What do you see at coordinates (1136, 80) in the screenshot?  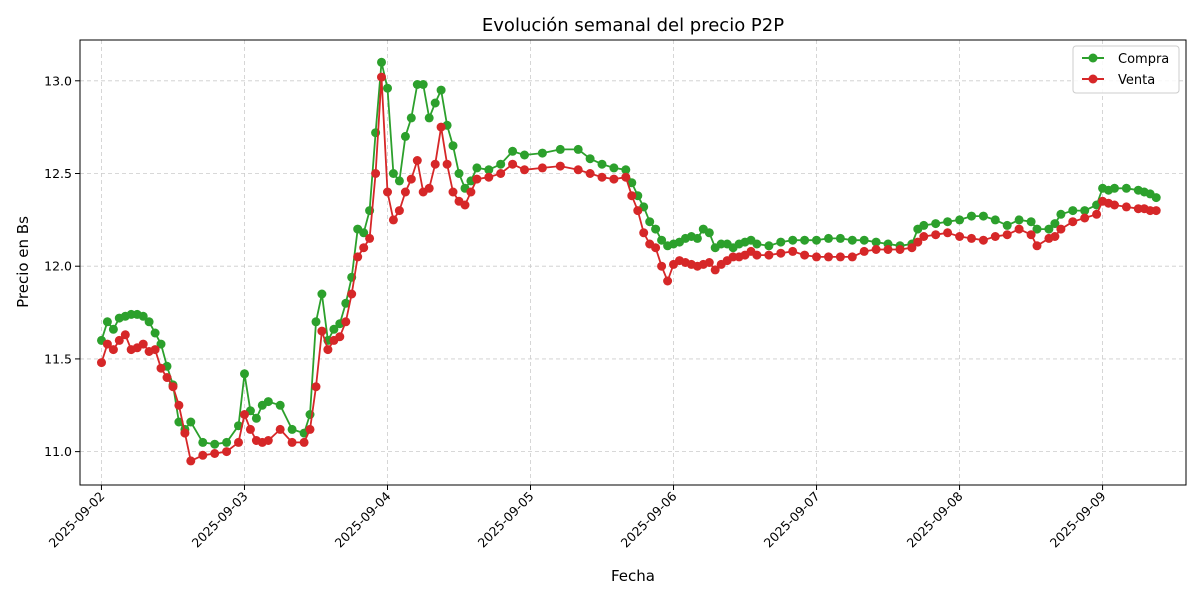 I see `legend-venta-label: Venta` at bounding box center [1136, 80].